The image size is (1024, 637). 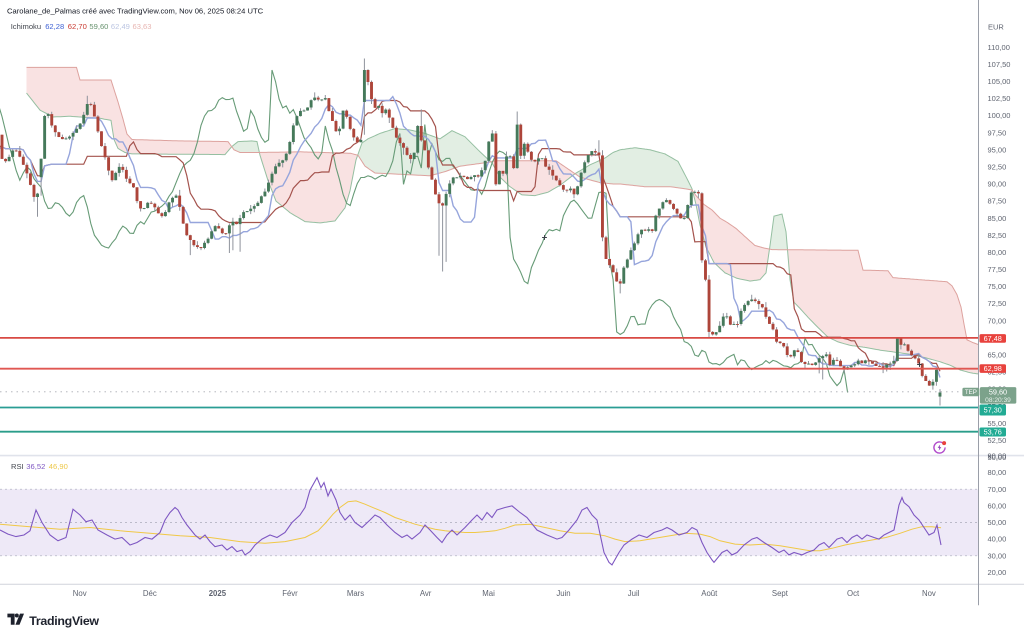 What do you see at coordinates (780, 593) in the screenshot?
I see `svg-text: Sept` at bounding box center [780, 593].